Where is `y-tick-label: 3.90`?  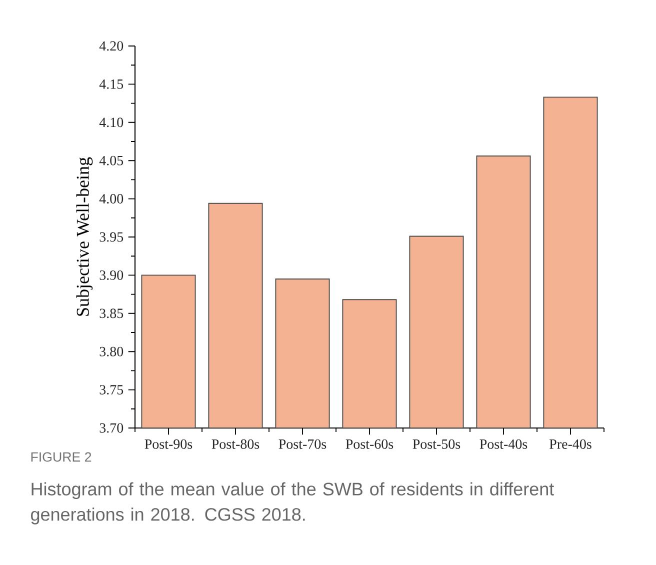 y-tick-label: 3.90 is located at coordinates (112, 275).